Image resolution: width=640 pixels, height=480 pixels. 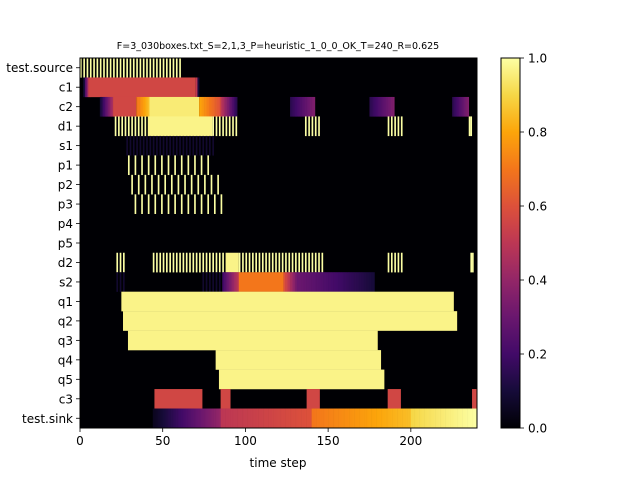 What do you see at coordinates (301, 379) in the screenshot?
I see `cell-q5` at bounding box center [301, 379].